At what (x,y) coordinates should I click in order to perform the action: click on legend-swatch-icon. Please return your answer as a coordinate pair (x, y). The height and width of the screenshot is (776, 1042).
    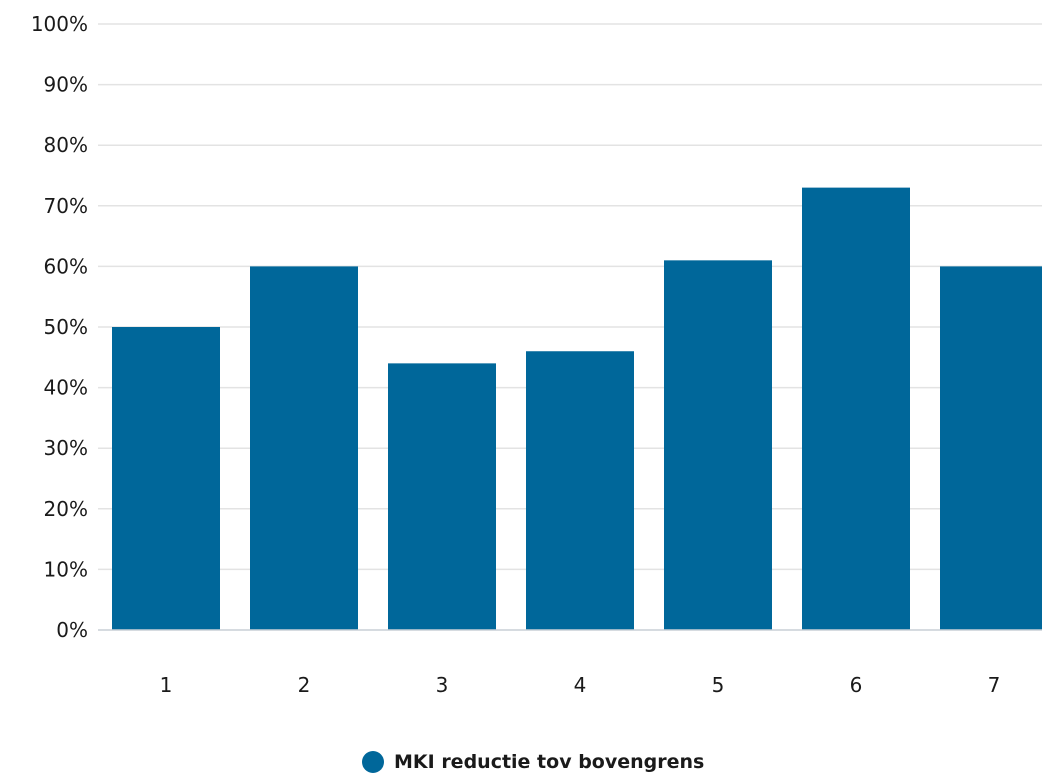
    Looking at the image, I should click on (373, 762).